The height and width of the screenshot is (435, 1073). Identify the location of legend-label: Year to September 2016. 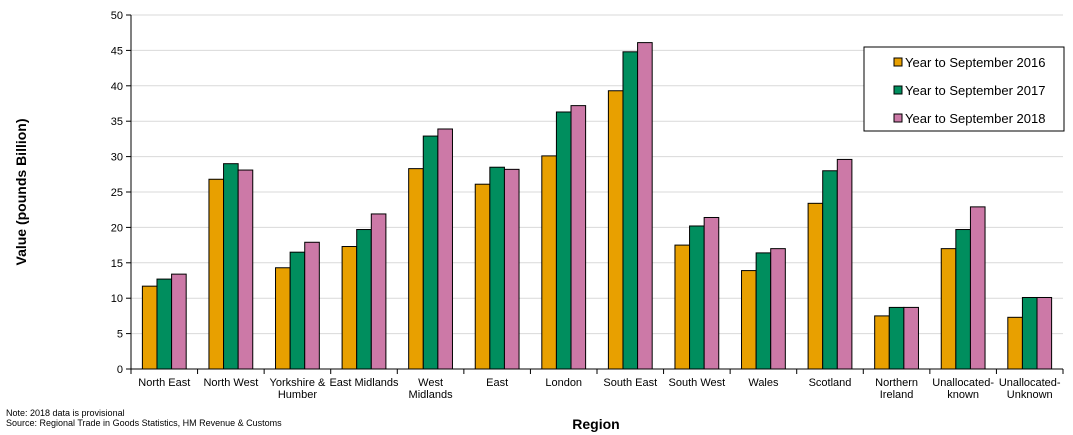
(975, 62).